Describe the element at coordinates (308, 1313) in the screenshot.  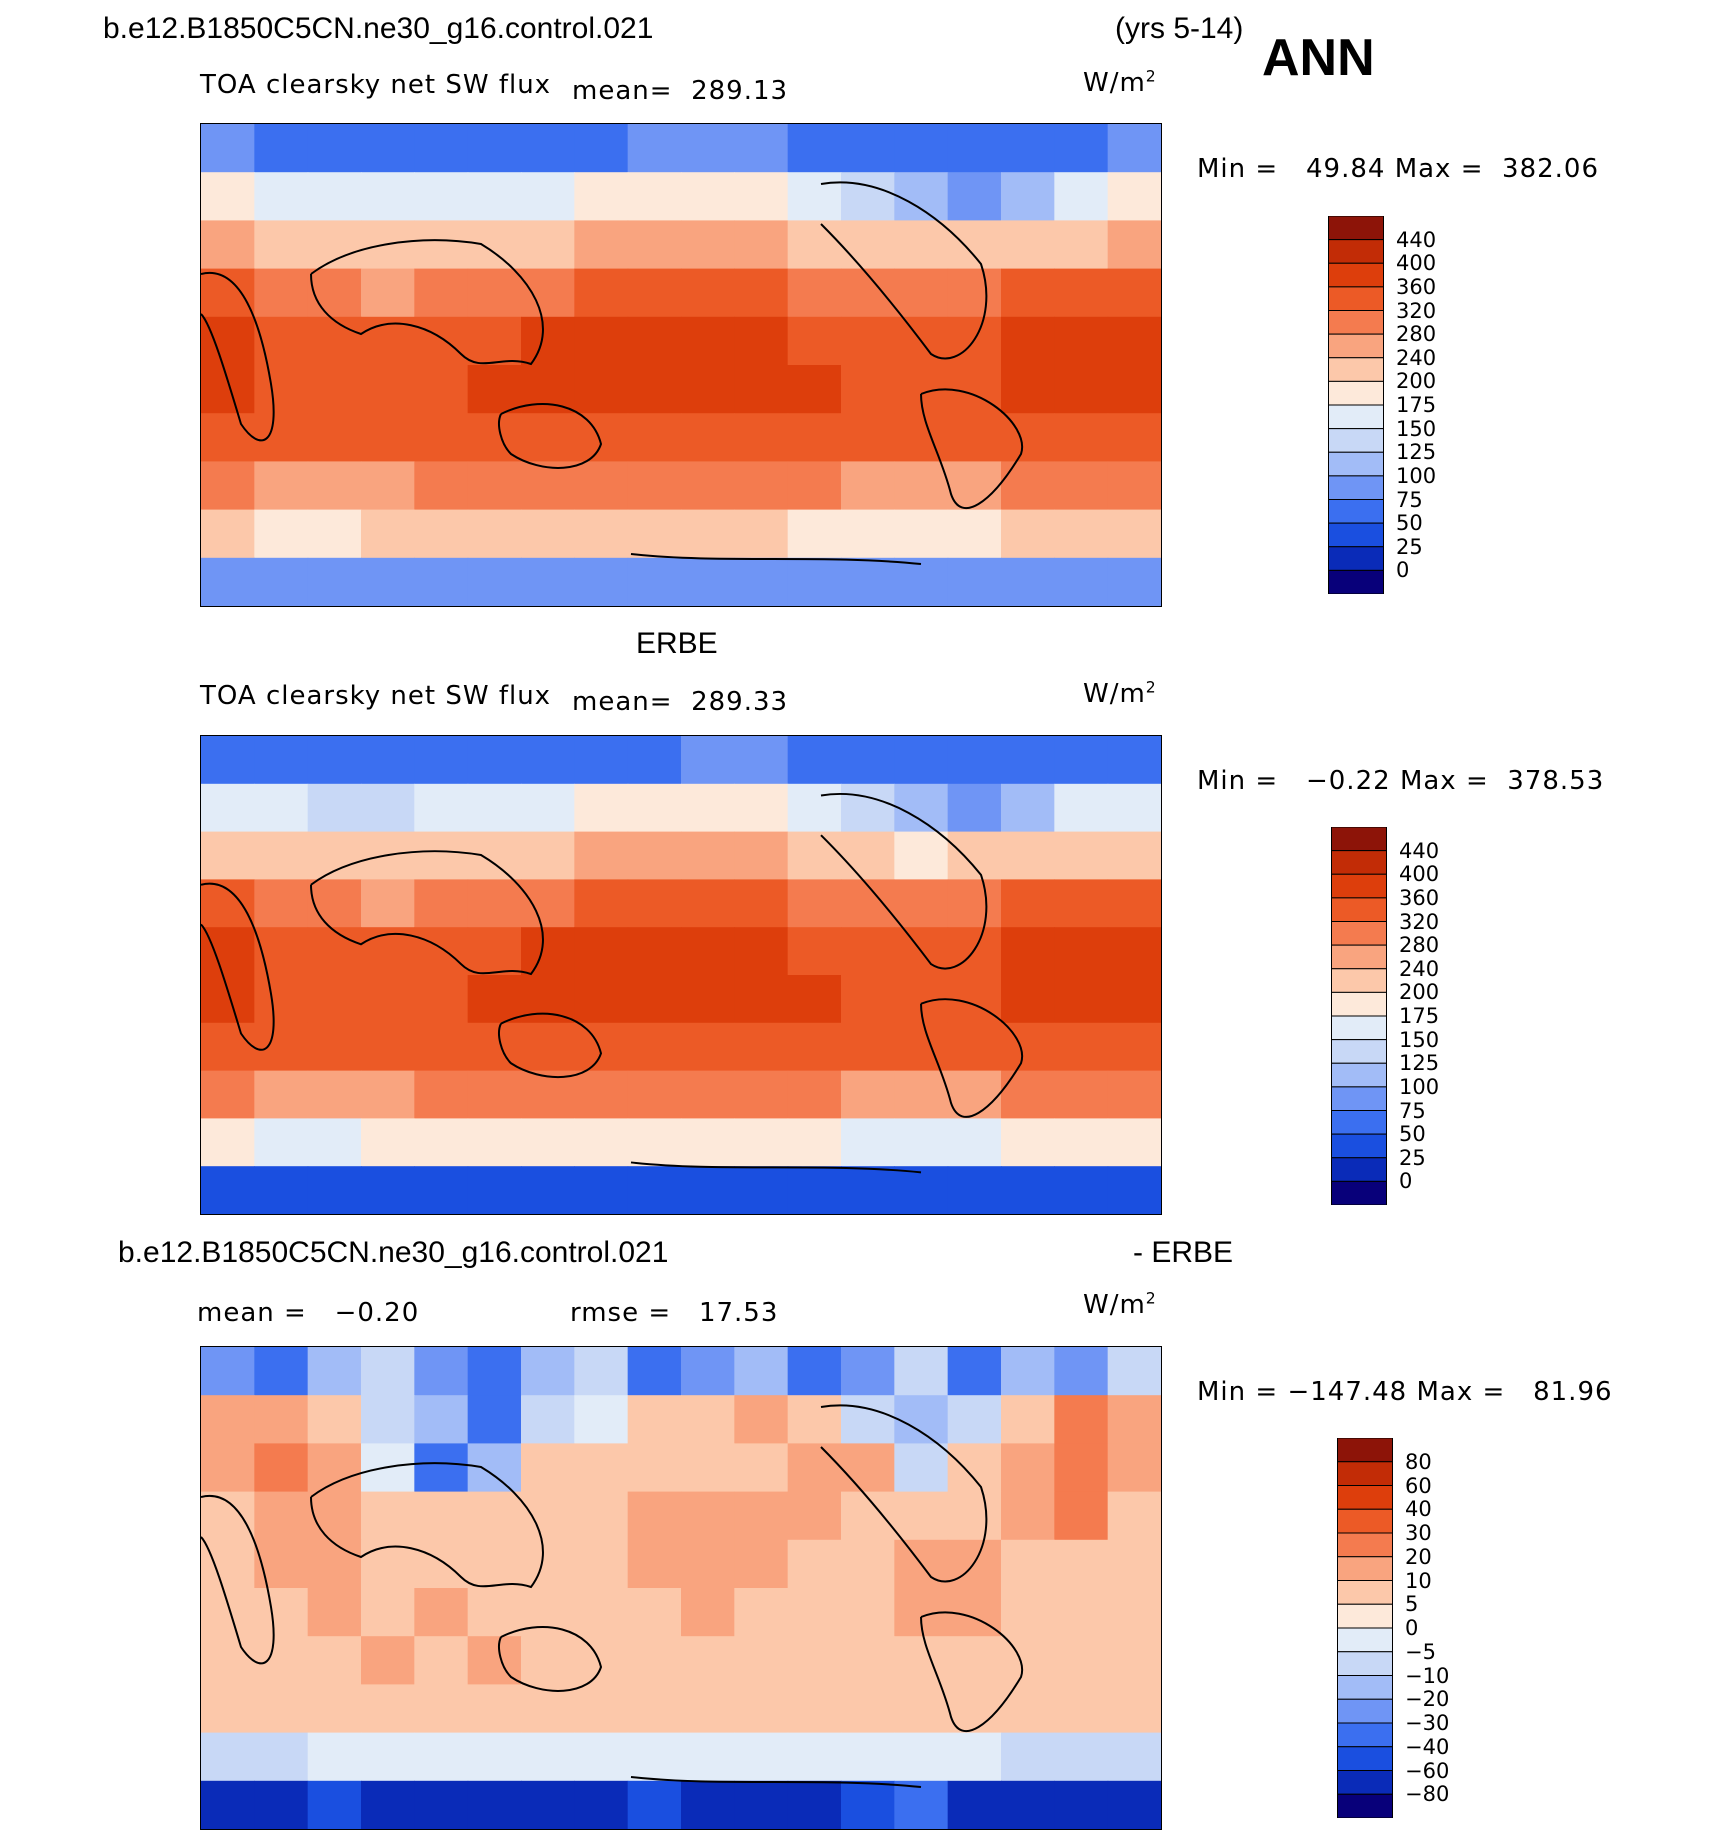
I see `panel3-mean: mean = −0.20` at that location.